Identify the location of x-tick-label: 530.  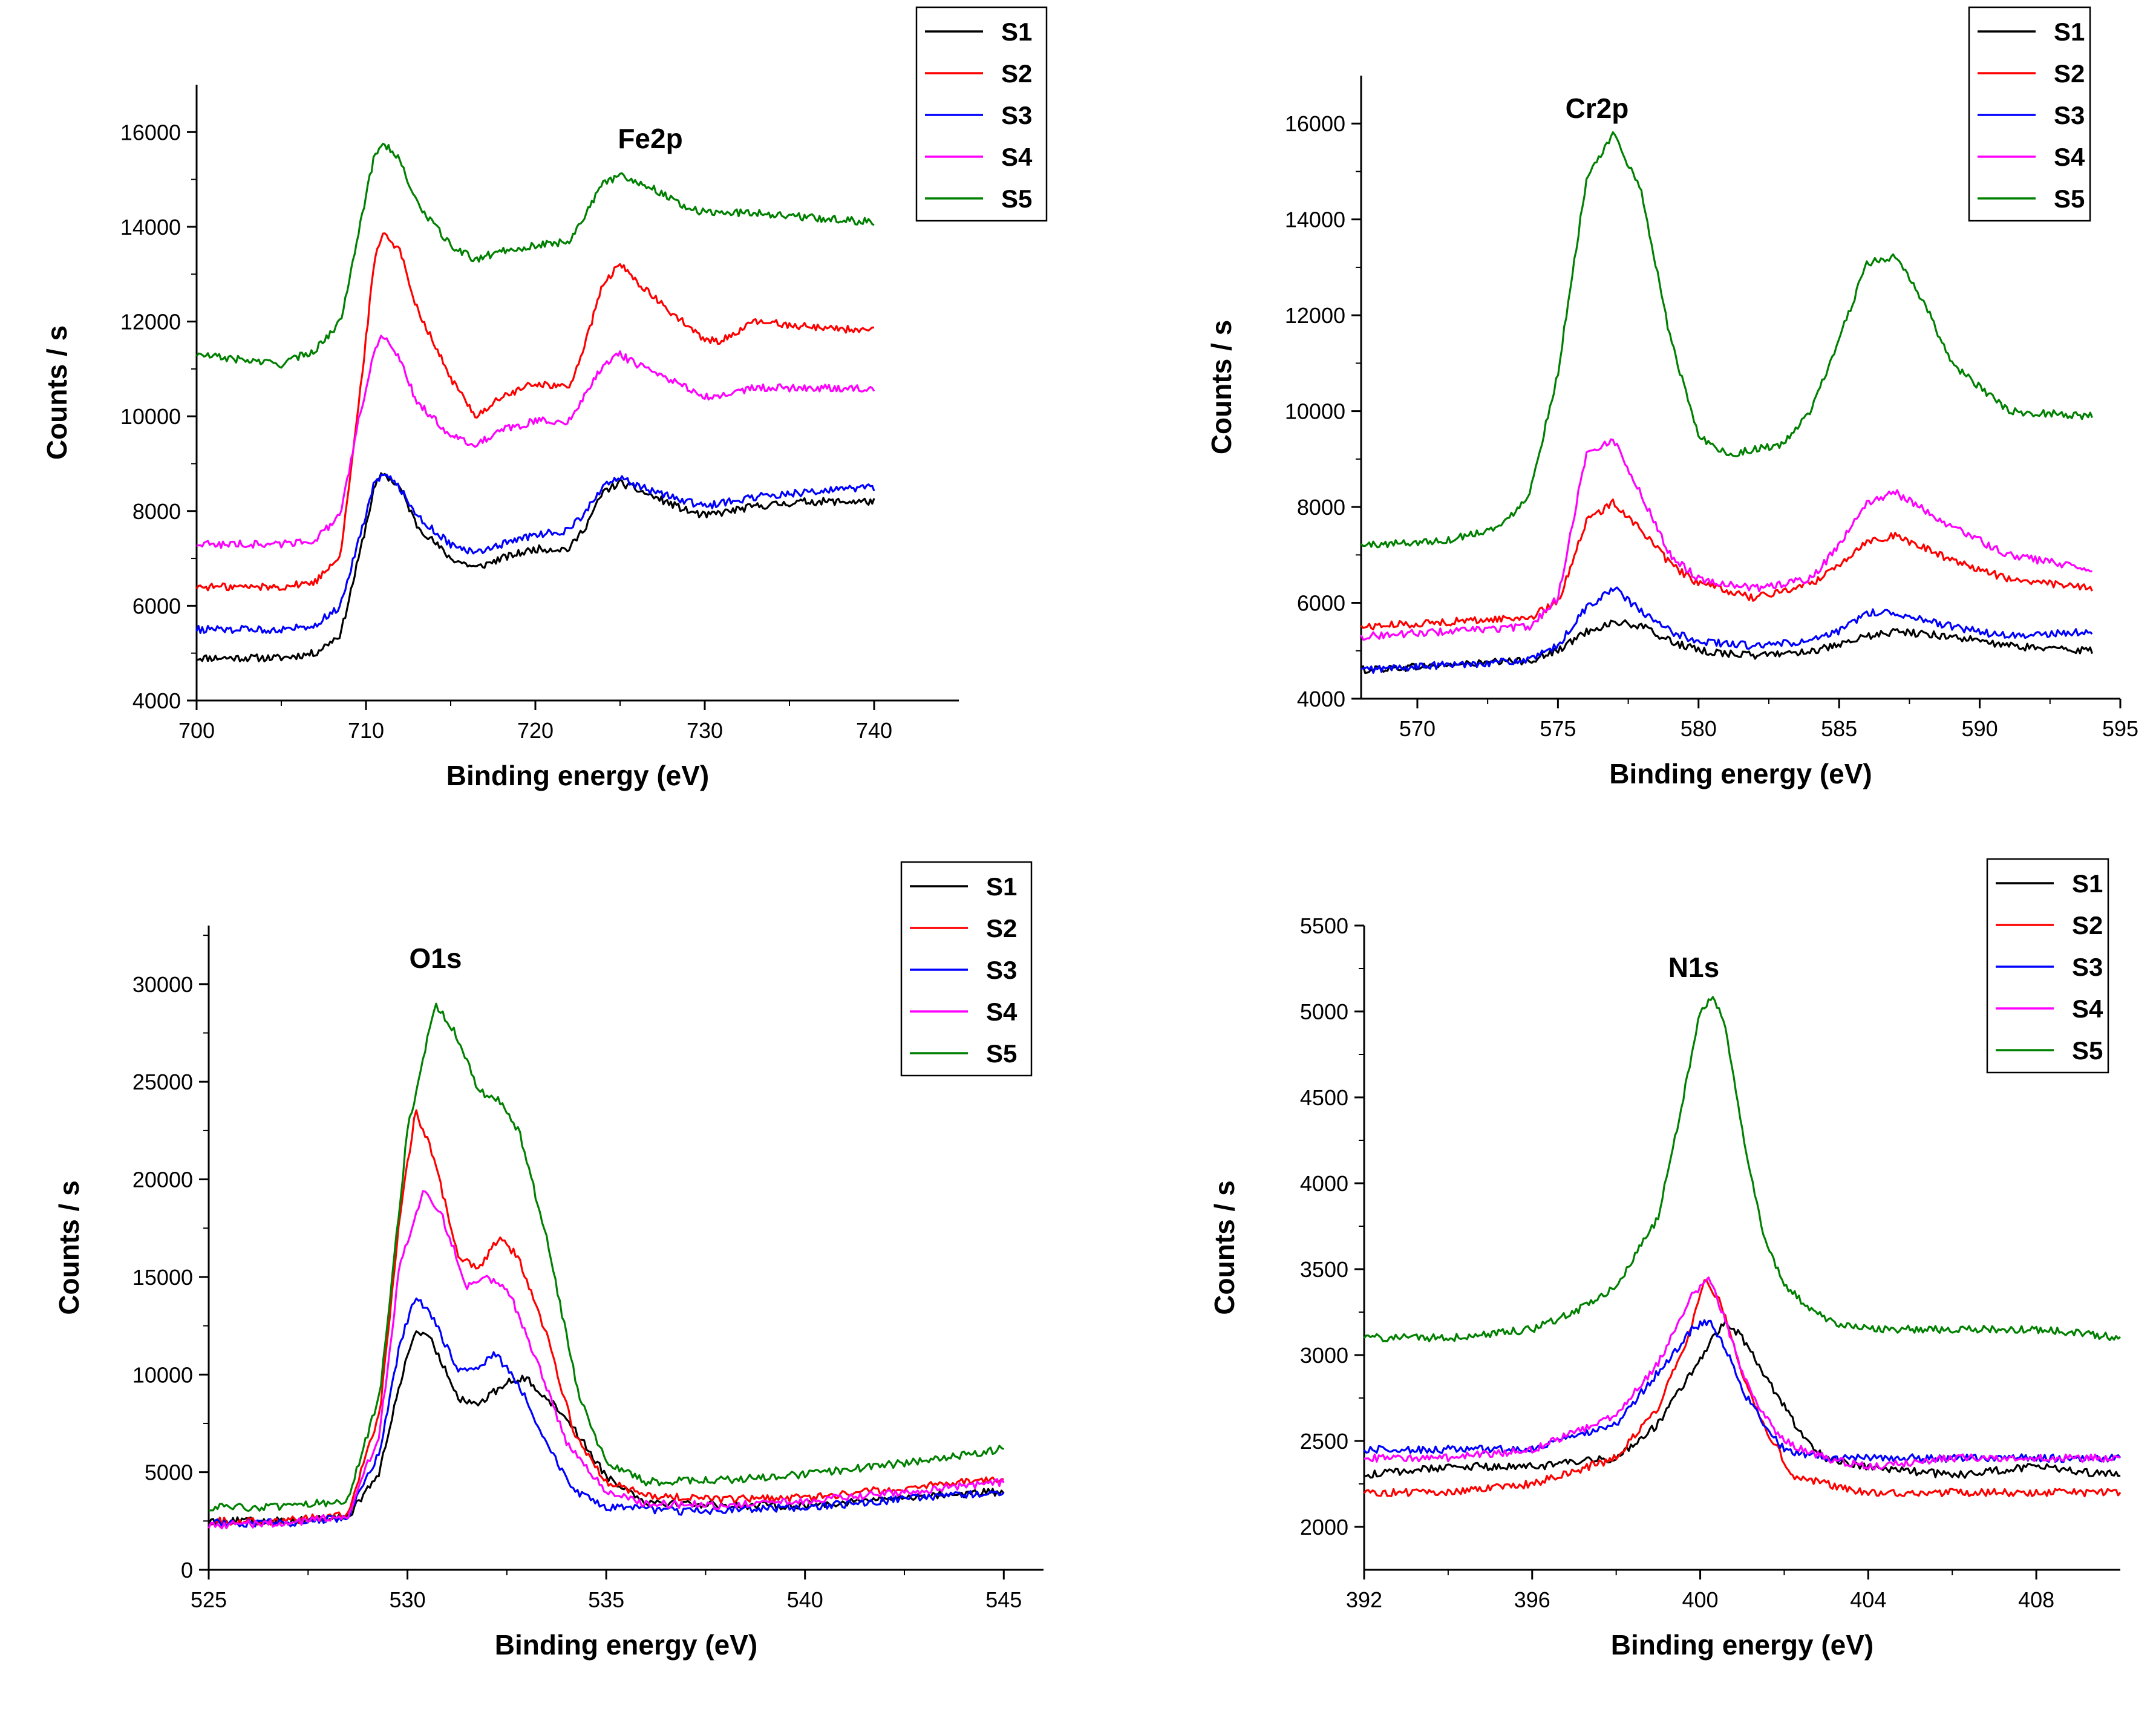
(408, 1599).